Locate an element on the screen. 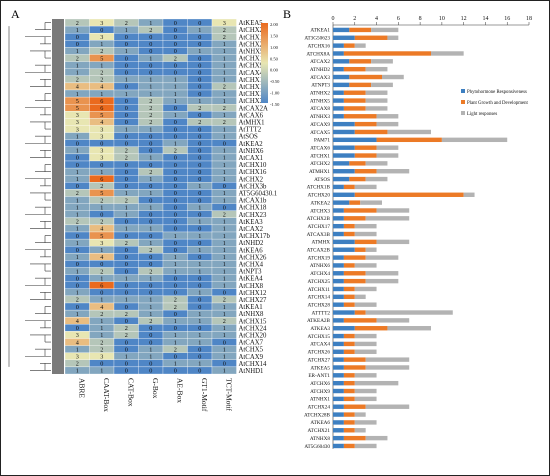  gene-label: AtCHX20 is located at coordinates (253, 336).